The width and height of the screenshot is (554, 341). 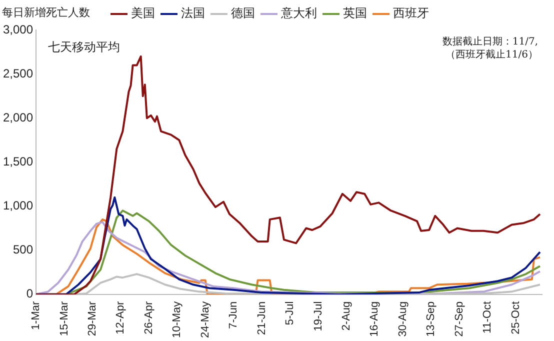 I want to click on y-tick-label: 2,500, so click(x=18, y=73).